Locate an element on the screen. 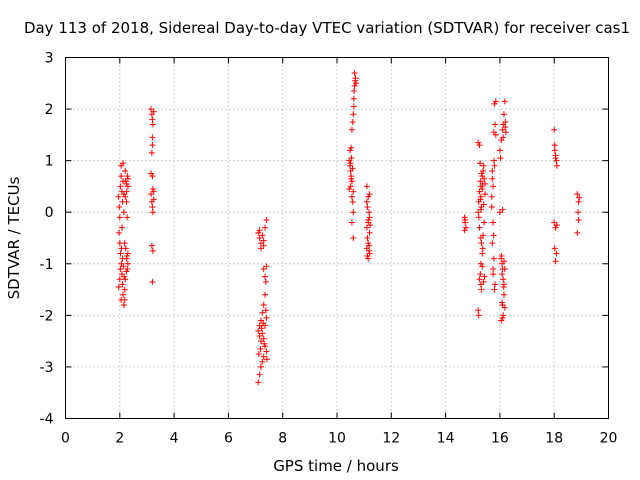 This screenshot has height=480, width=640. y-tick-label: -2 is located at coordinates (47, 316).